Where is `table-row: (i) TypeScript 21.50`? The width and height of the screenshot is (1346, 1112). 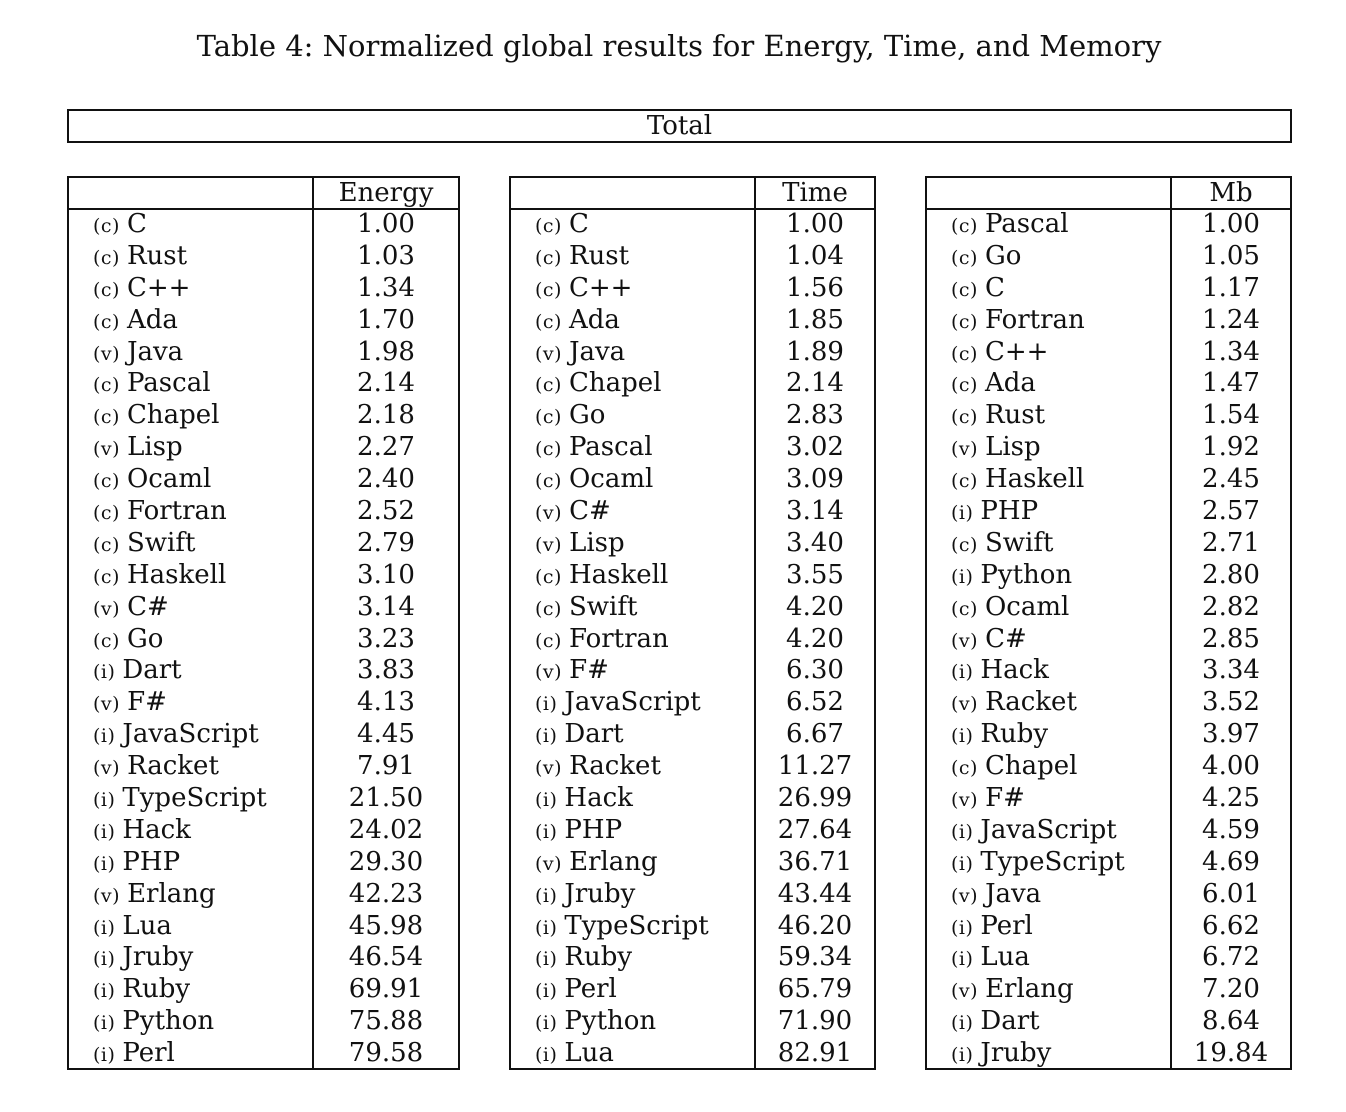
table-row: (i) TypeScript 21.50 is located at coordinates (263, 799).